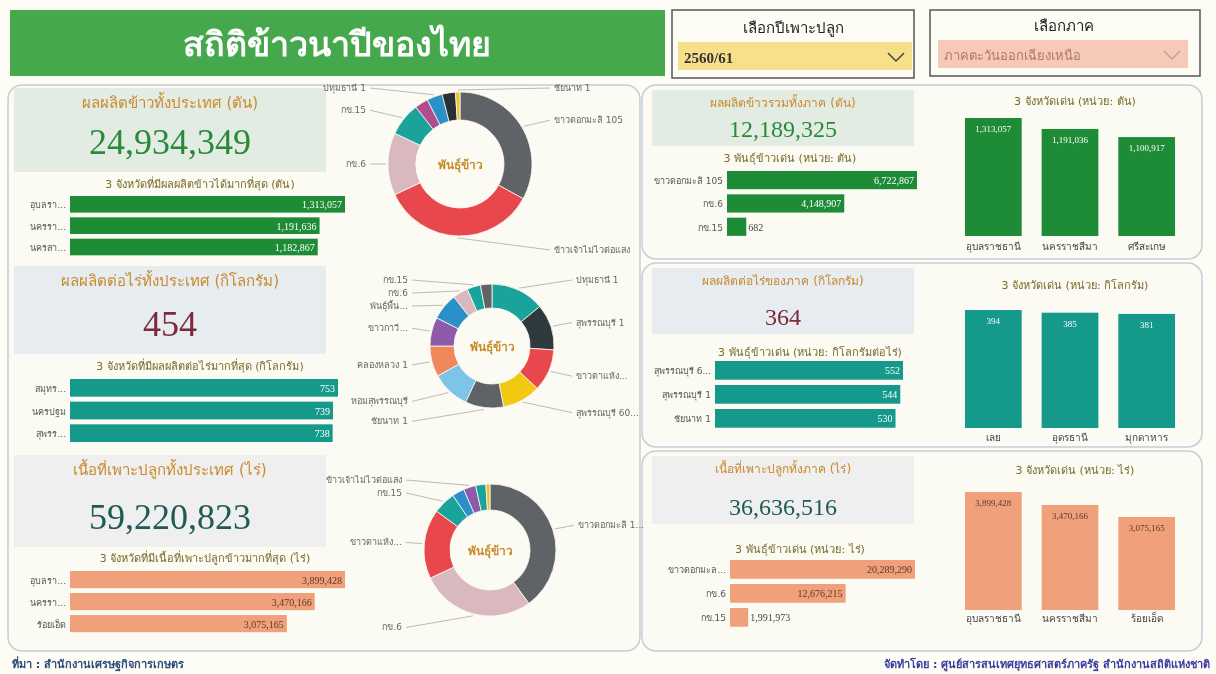  Describe the element at coordinates (1047, 664) in the screenshot. I see `text: จัดทำโดย : ศูนย์สารสนเทศยุทธศาสตร์ภาครัฐ สำนักงานสถิติแห่งชาติ` at that location.